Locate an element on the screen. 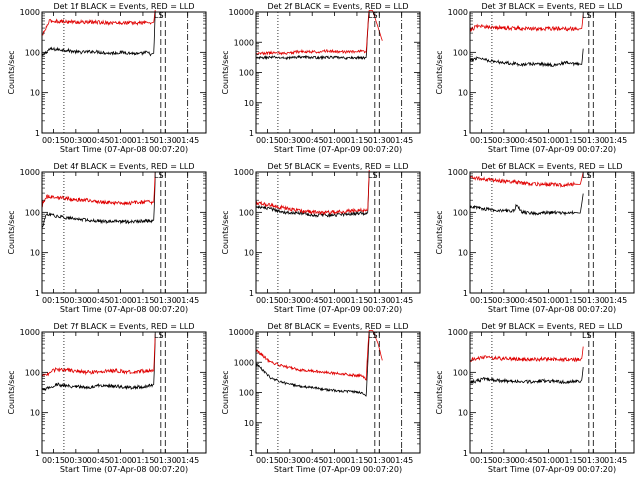  panel-title: Det 4f BLACK = Events, RED = LLD is located at coordinates (123, 166).